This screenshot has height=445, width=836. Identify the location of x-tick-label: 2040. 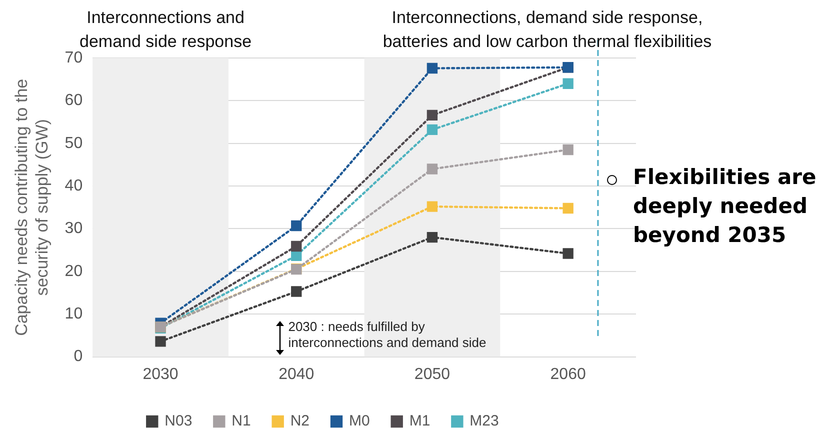
(296, 374).